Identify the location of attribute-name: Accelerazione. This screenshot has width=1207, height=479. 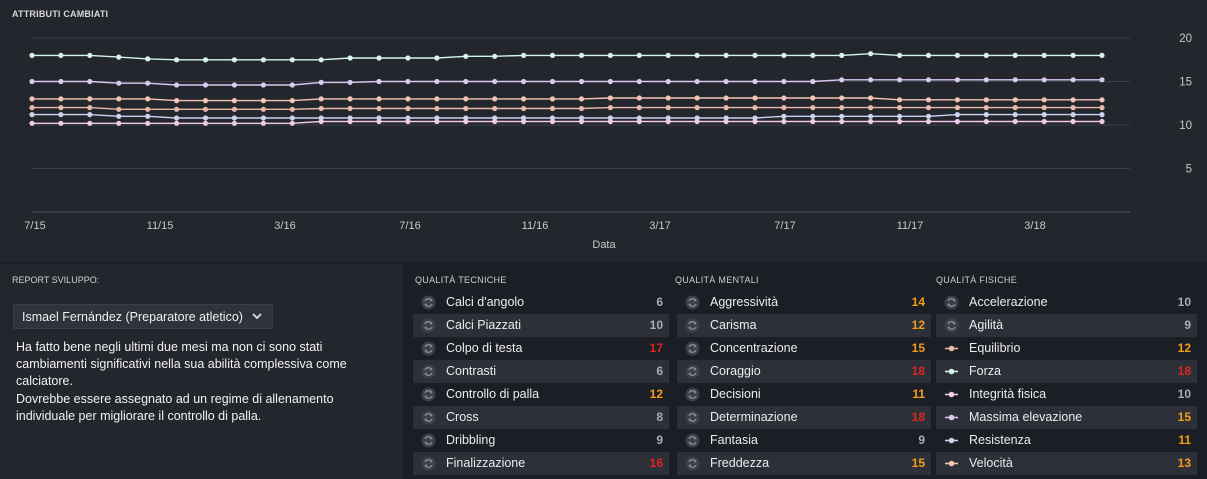
(1008, 302).